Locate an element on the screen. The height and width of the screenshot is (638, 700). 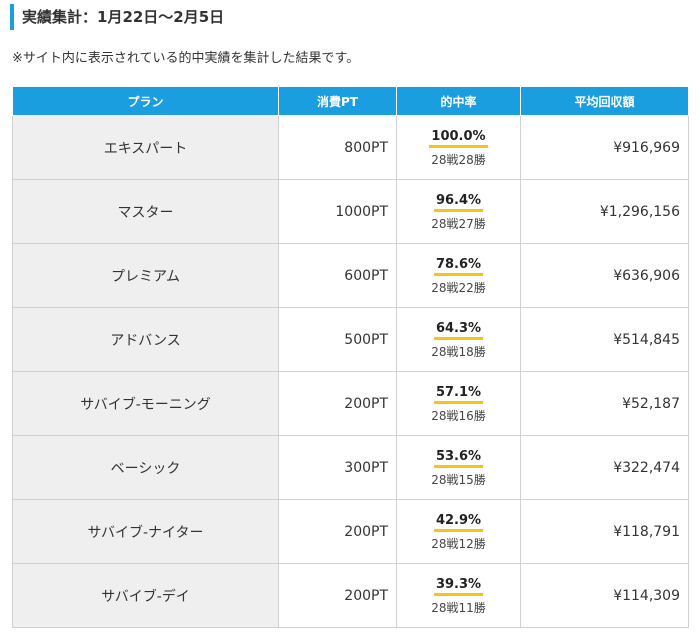
table-row: サバイブ-ナイター 200PT 42.9% 28戦12勝 ¥118,791 is located at coordinates (350, 531).